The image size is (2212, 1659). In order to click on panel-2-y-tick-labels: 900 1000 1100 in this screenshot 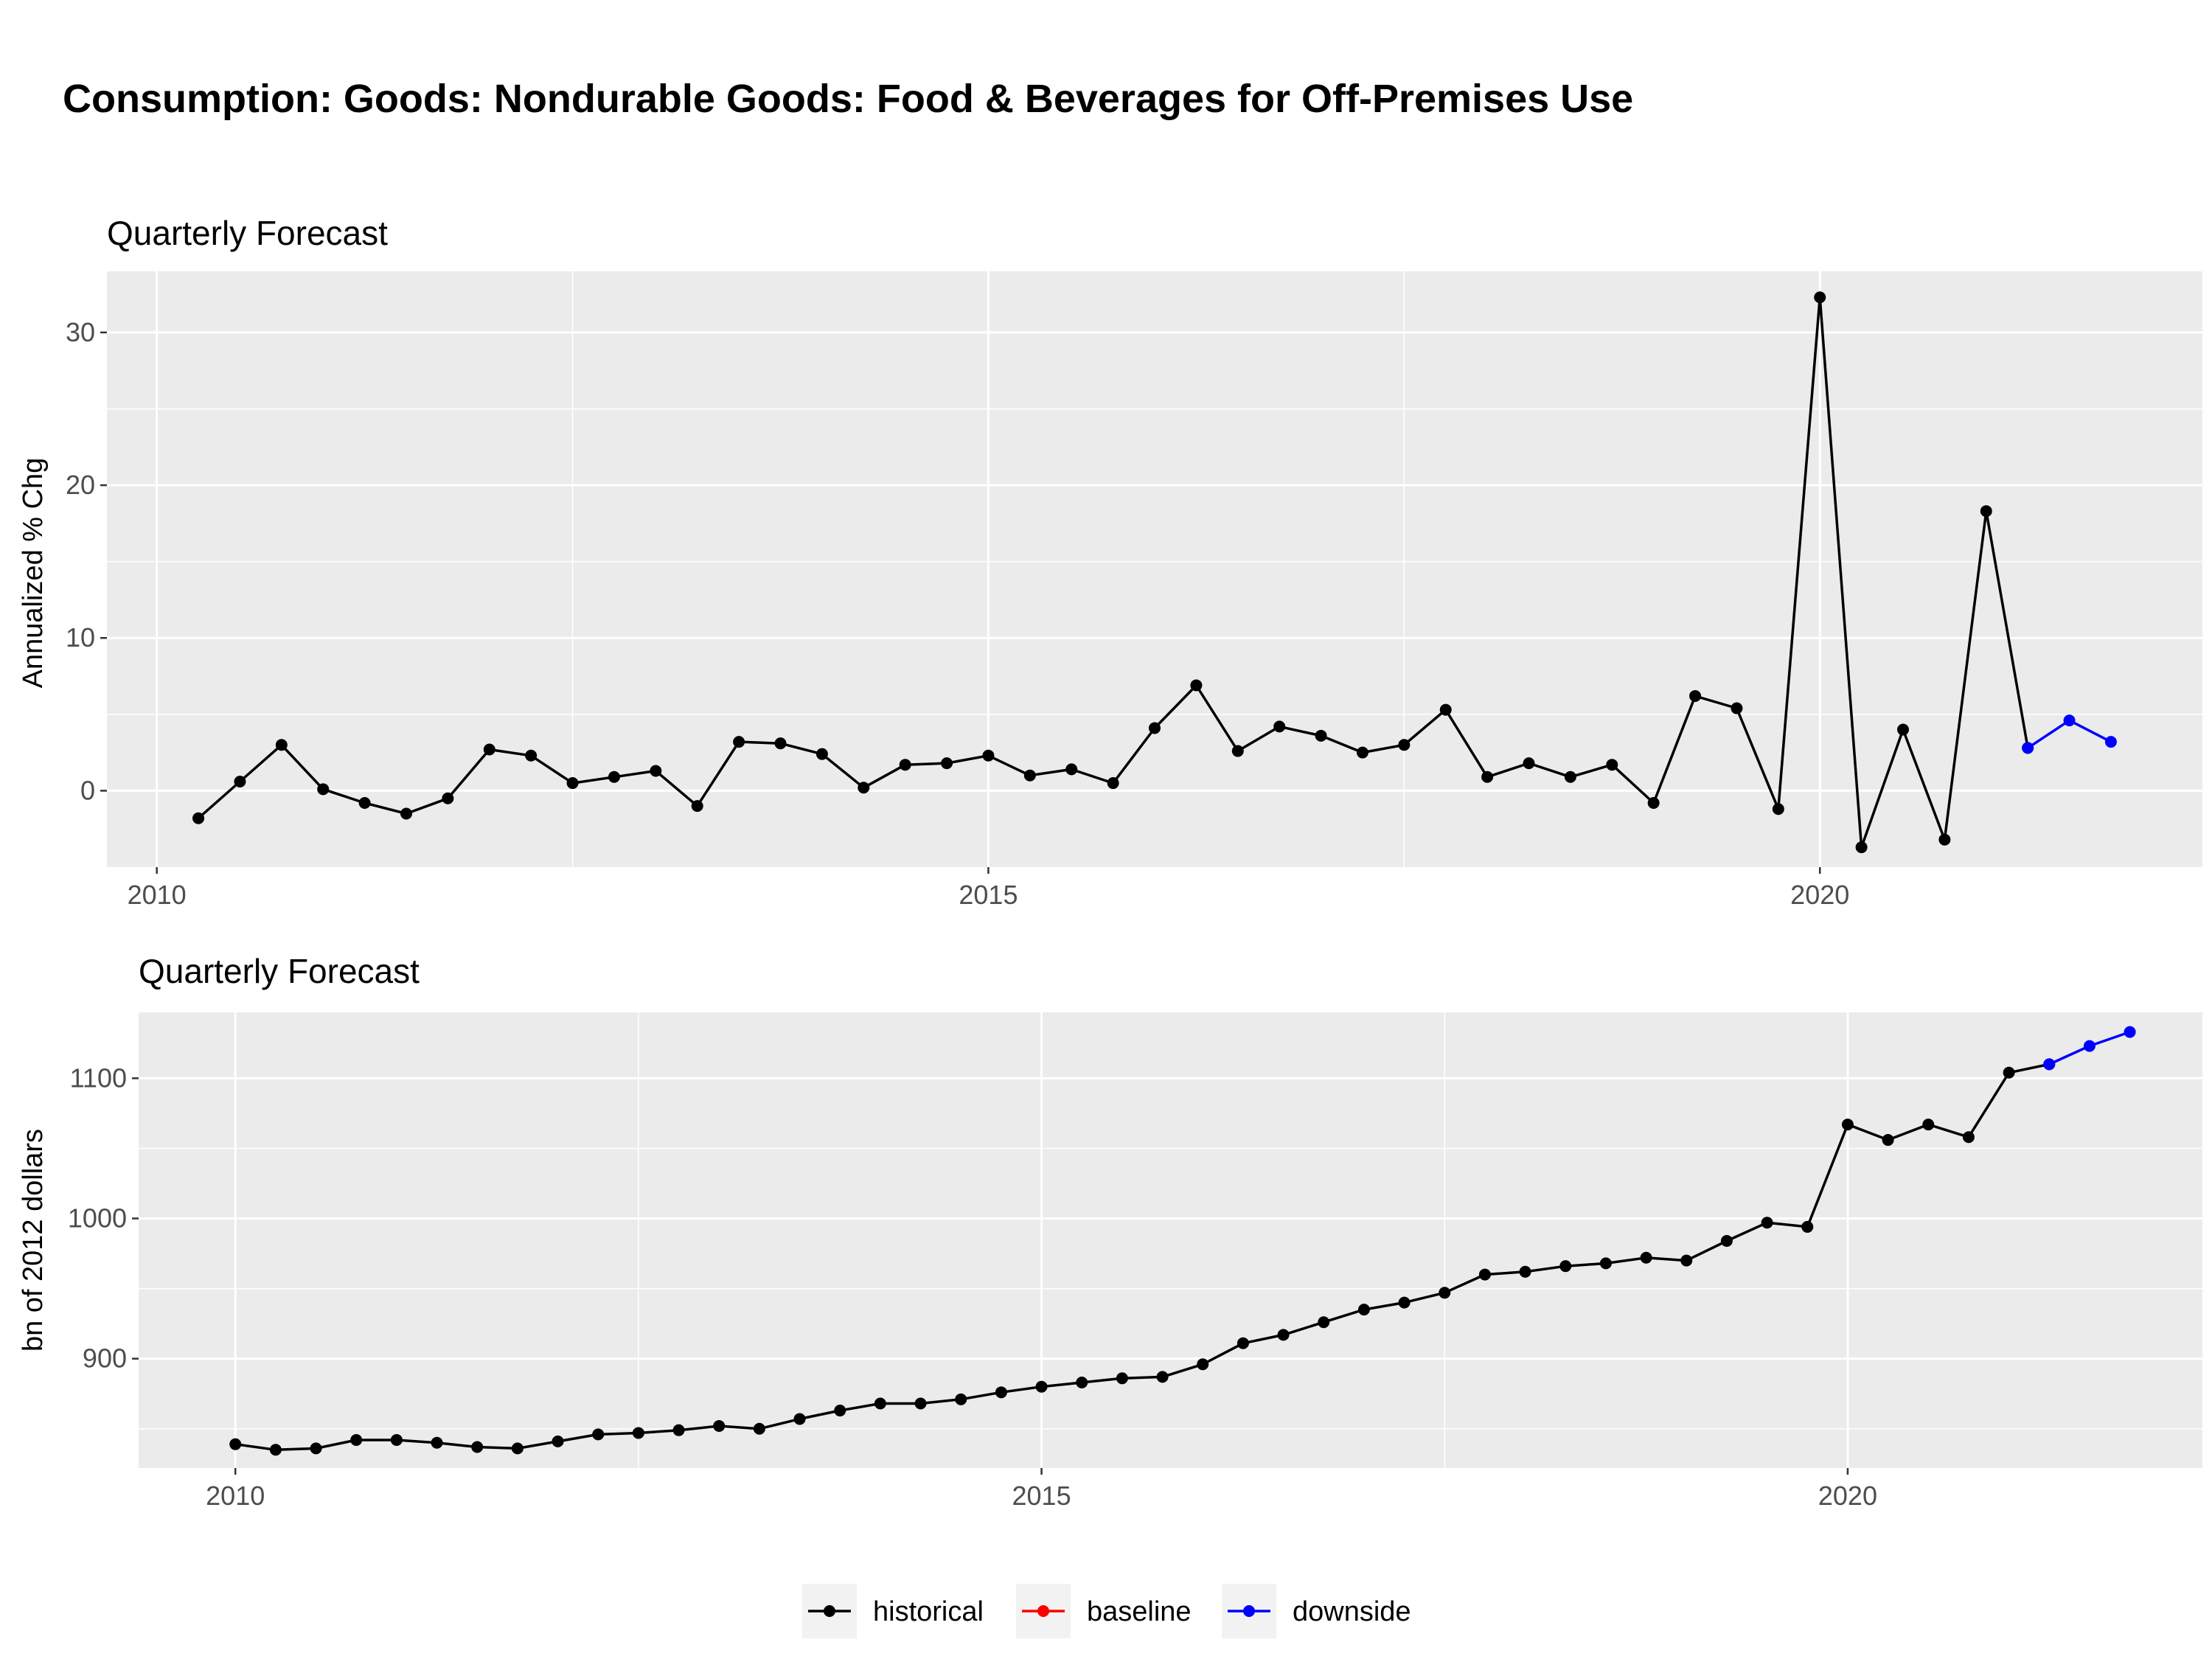, I will do `click(103, 1218)`.